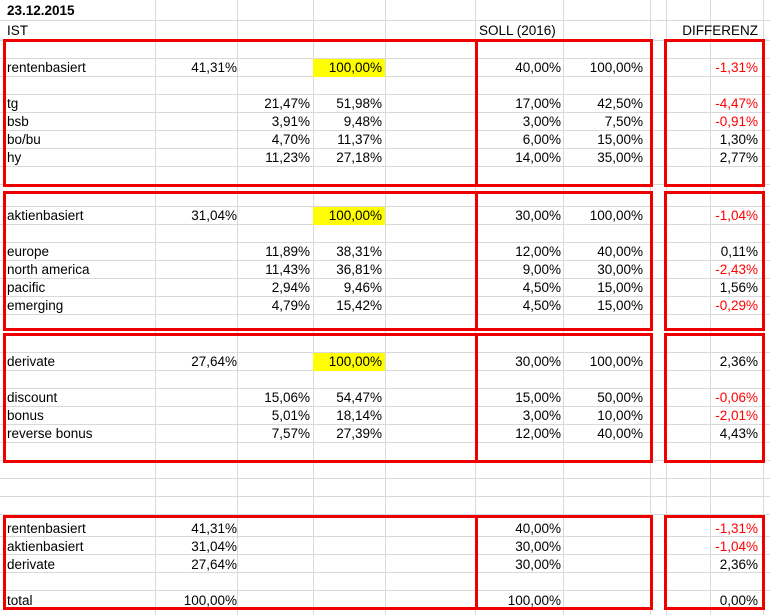 Image resolution: width=770 pixels, height=615 pixels. What do you see at coordinates (41, 10) in the screenshot?
I see `date-cell: 23.12.2015` at bounding box center [41, 10].